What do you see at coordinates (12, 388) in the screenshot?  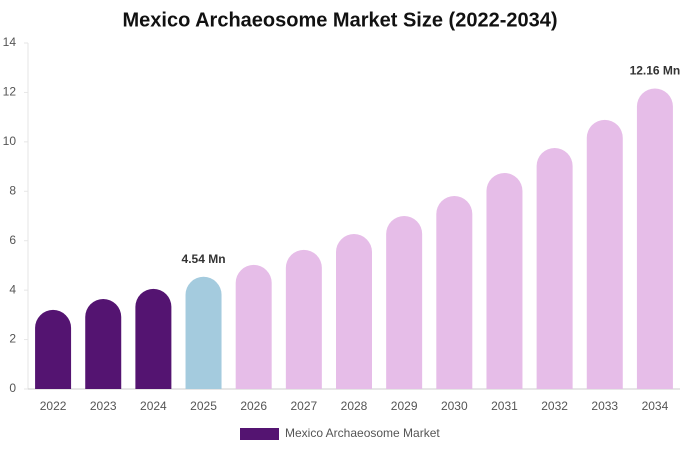 I see `y-tick-label: 0` at bounding box center [12, 388].